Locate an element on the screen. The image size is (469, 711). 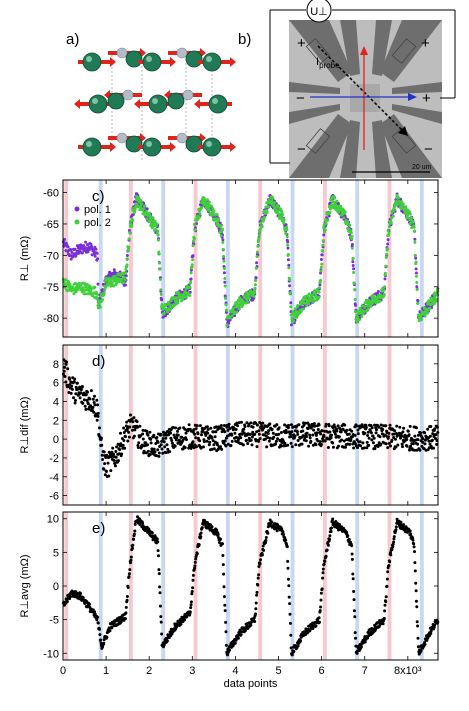
y-axis-label: R⊥ (mΩ) is located at coordinates (25, 258).